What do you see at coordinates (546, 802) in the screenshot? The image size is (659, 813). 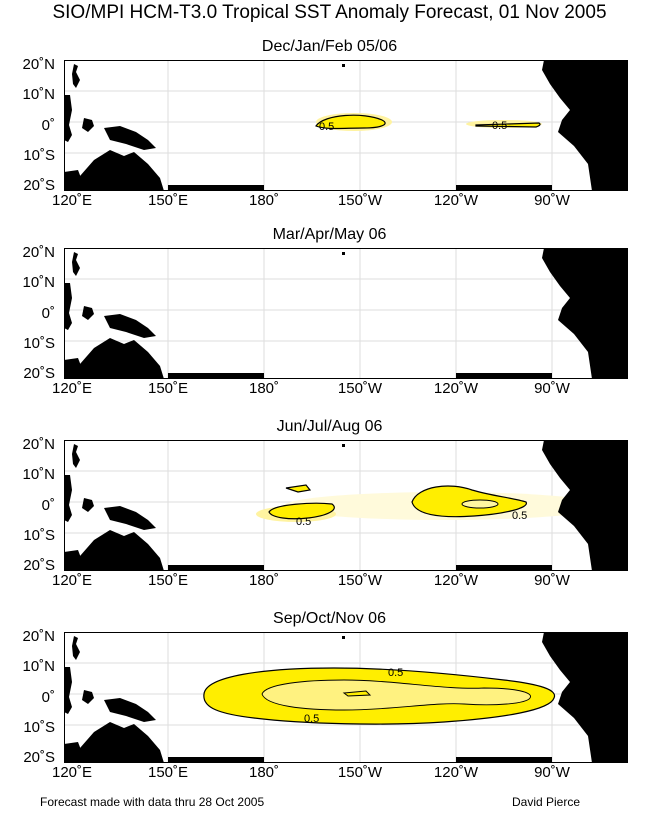 I see `author-credit: David Pierce` at bounding box center [546, 802].